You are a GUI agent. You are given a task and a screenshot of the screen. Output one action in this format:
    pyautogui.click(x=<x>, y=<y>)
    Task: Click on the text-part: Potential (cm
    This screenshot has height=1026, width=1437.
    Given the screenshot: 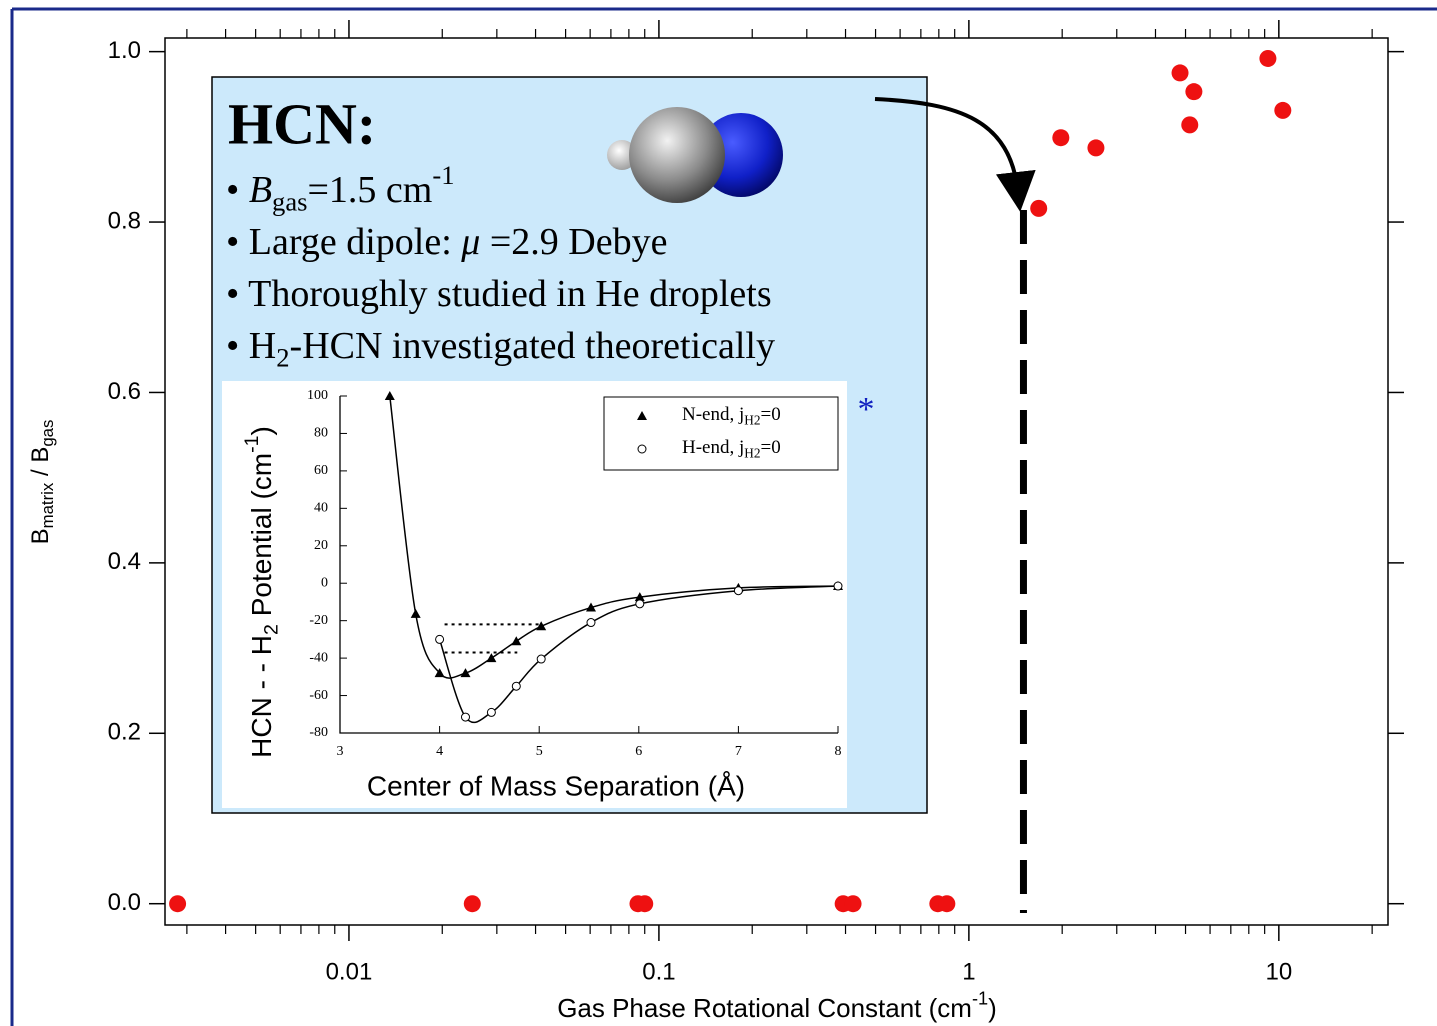 What is the action you would take?
    pyautogui.click(x=261, y=538)
    